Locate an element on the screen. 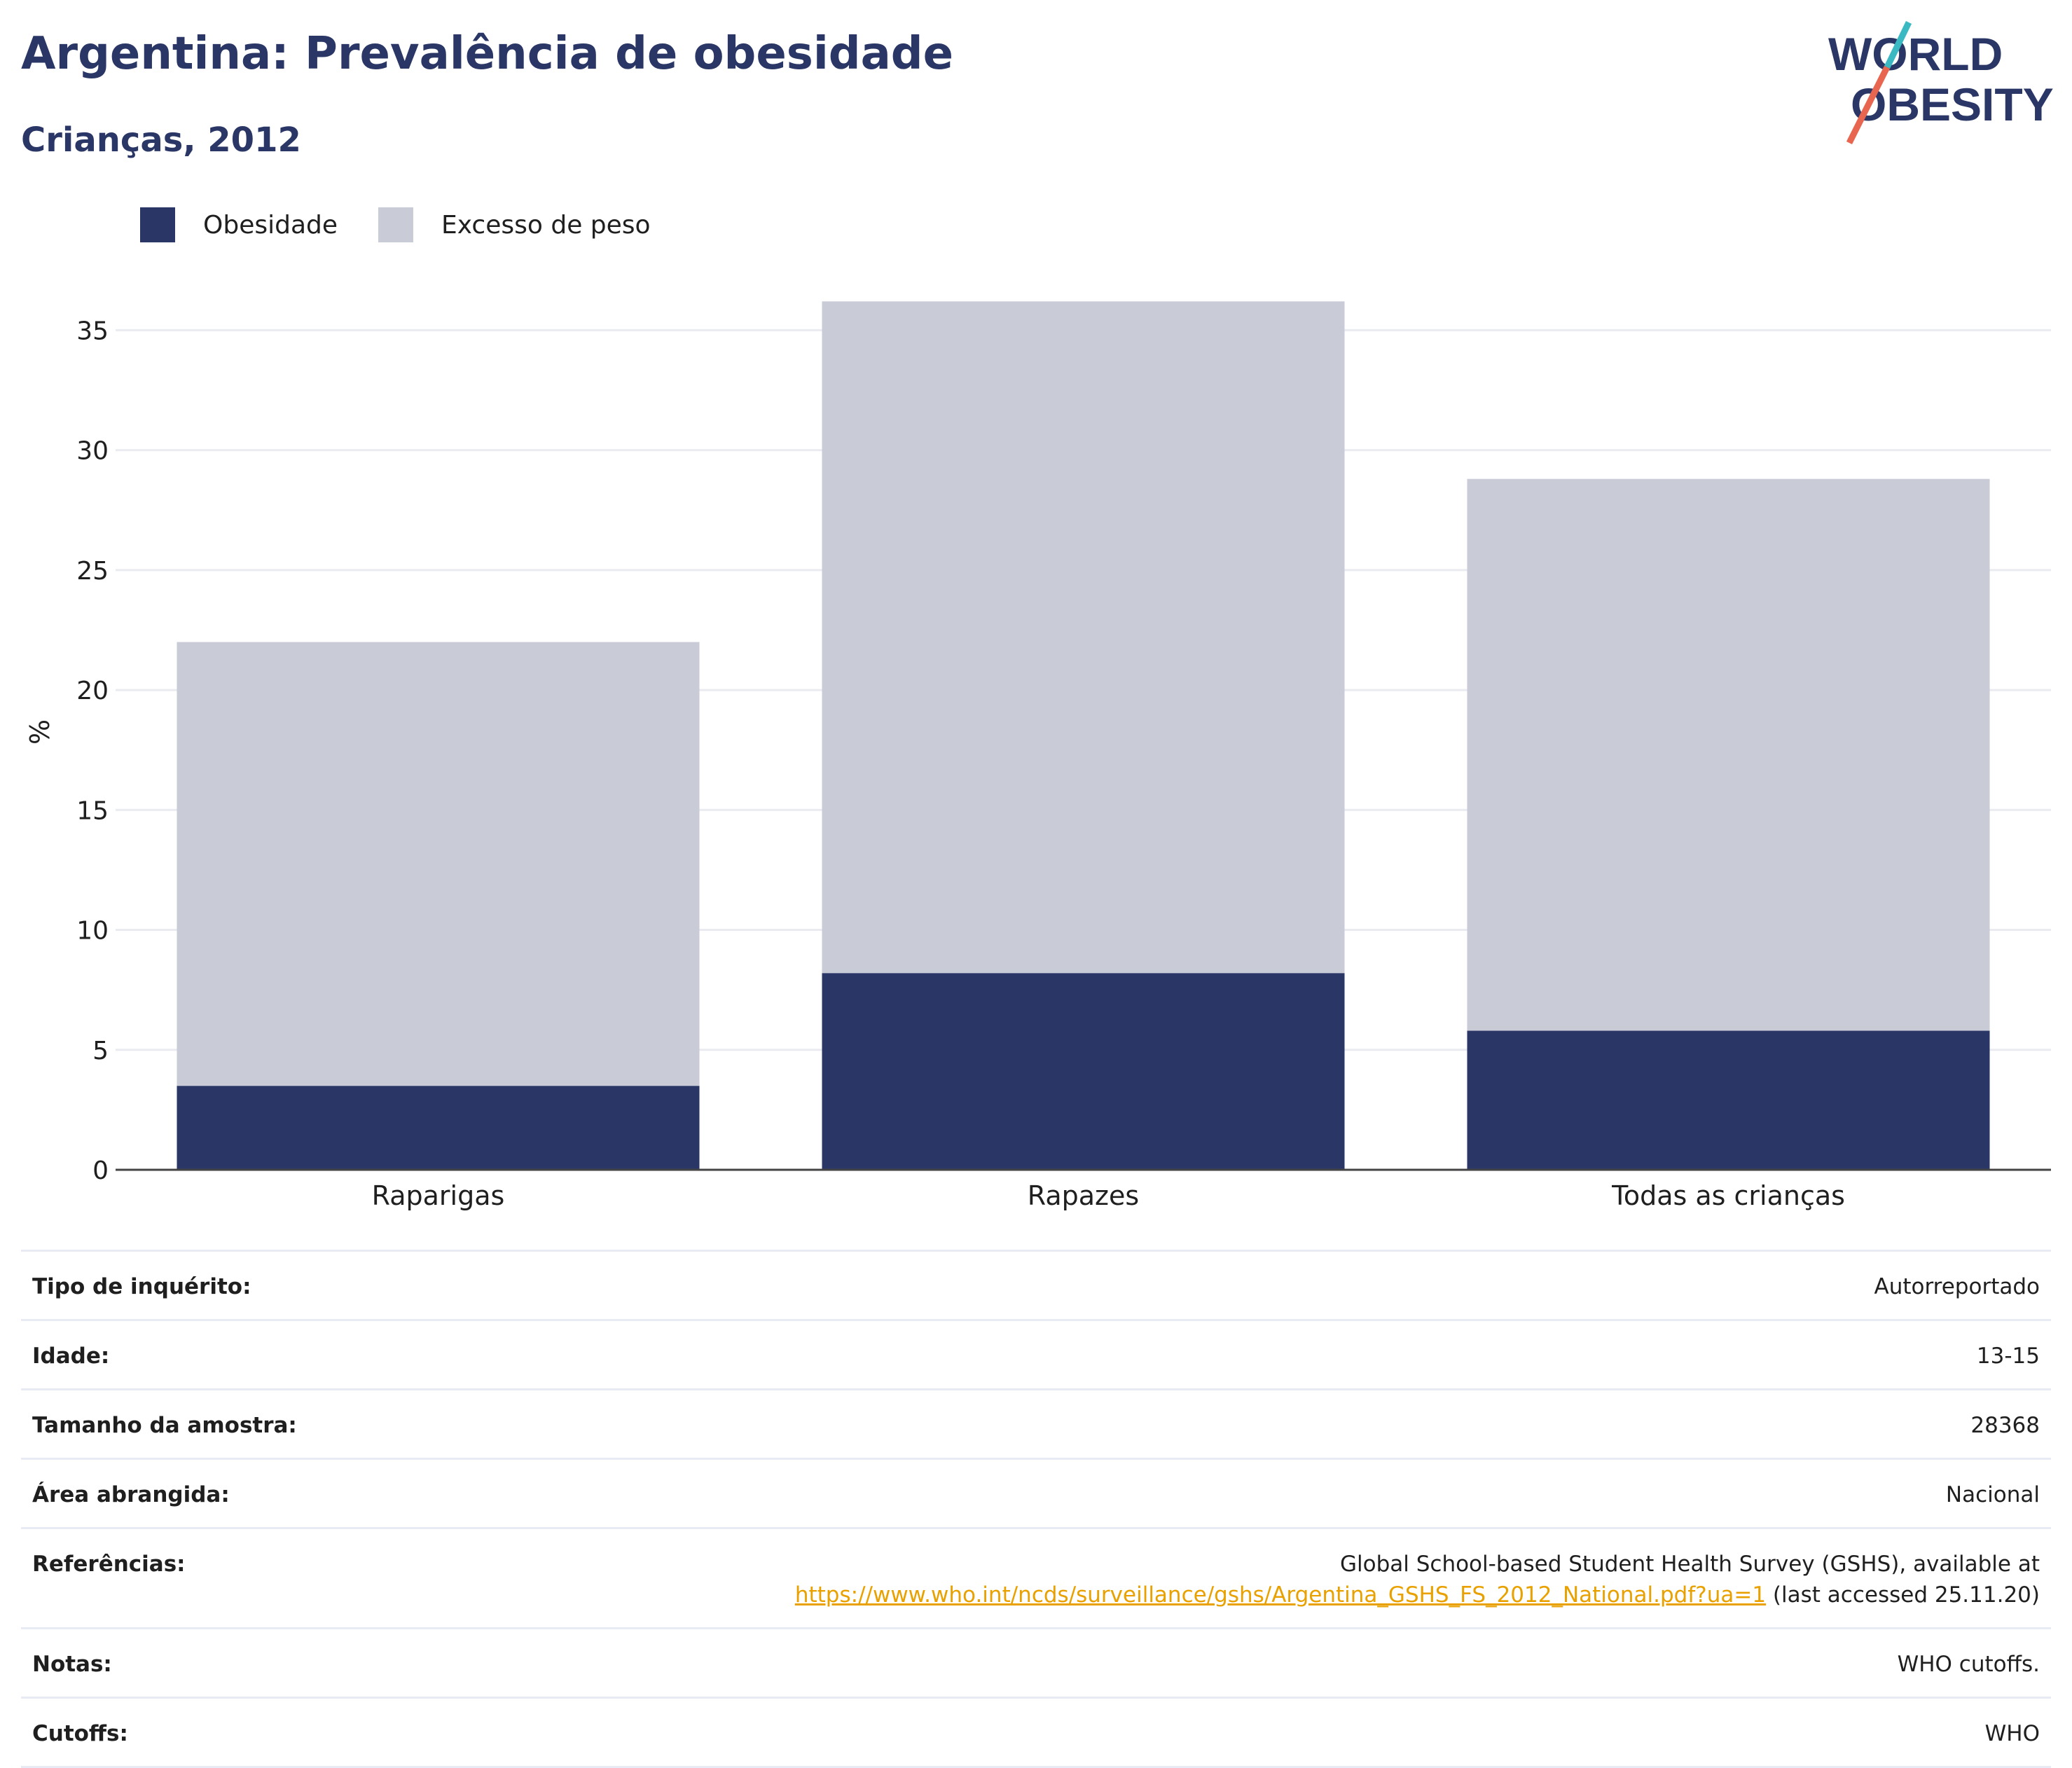 The width and height of the screenshot is (2072, 1768). chart-legend: Obesidade Excesso de peso is located at coordinates (416, 224).